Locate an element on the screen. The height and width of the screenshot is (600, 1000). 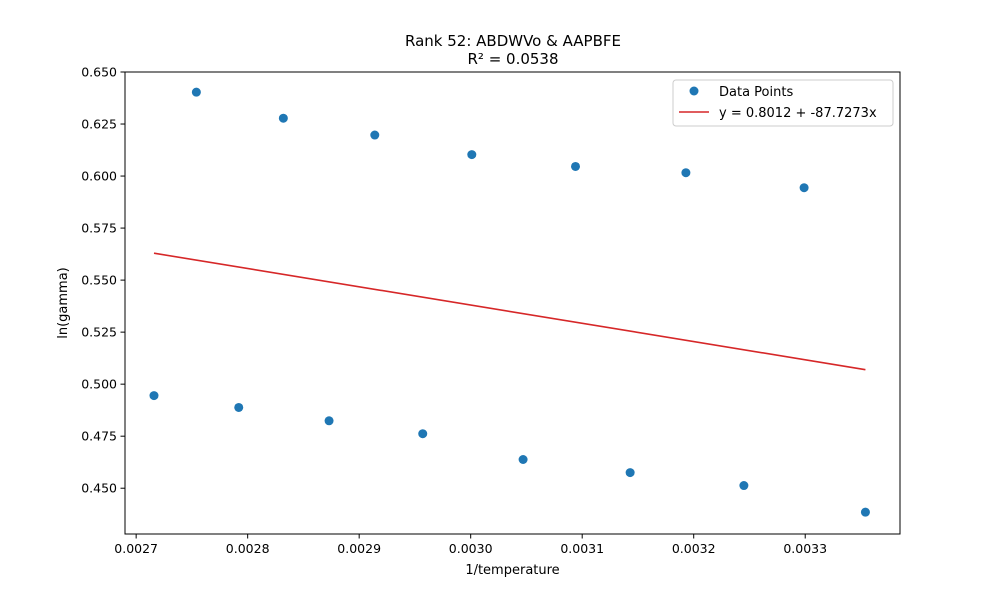
x-tick-label: 0.0027 is located at coordinates (136, 548).